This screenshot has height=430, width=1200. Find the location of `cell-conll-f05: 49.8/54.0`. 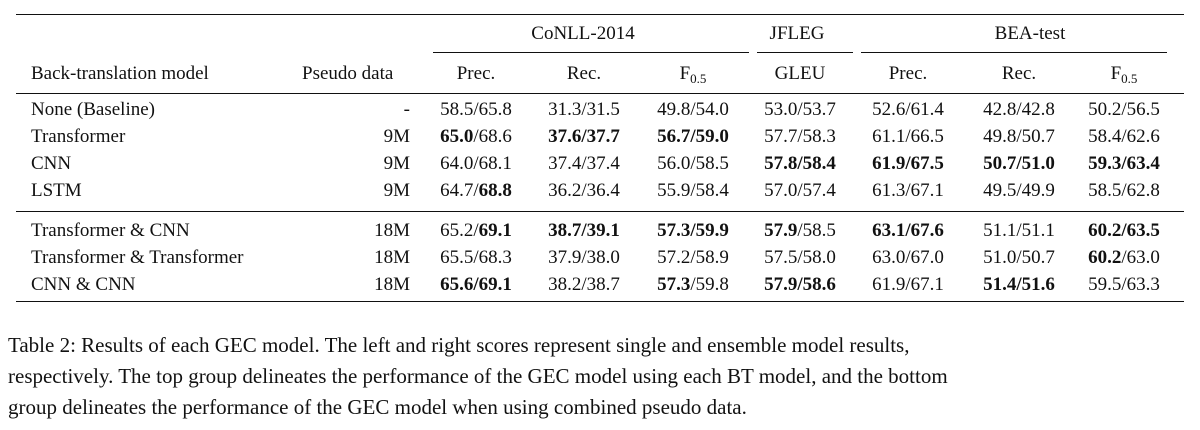

cell-conll-f05: 49.8/54.0 is located at coordinates (693, 110).